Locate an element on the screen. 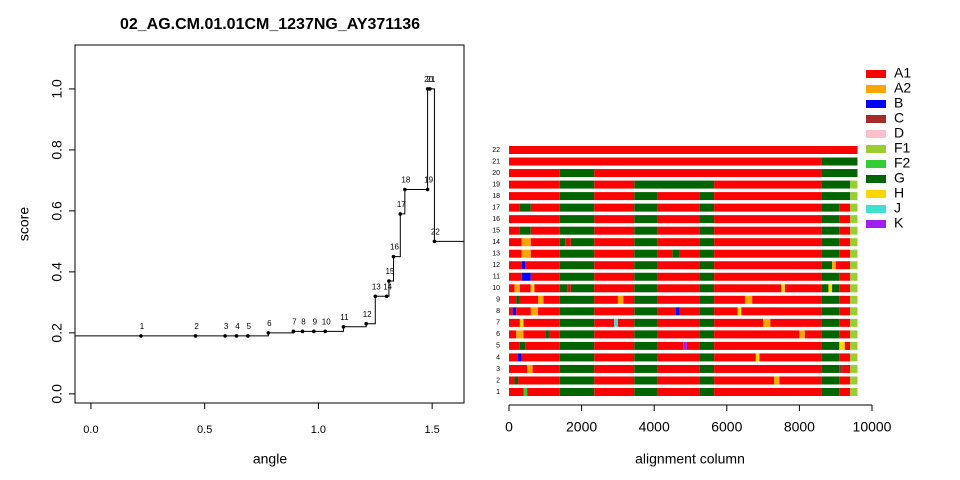 The image size is (960, 480). row-label: 21 is located at coordinates (496, 161).